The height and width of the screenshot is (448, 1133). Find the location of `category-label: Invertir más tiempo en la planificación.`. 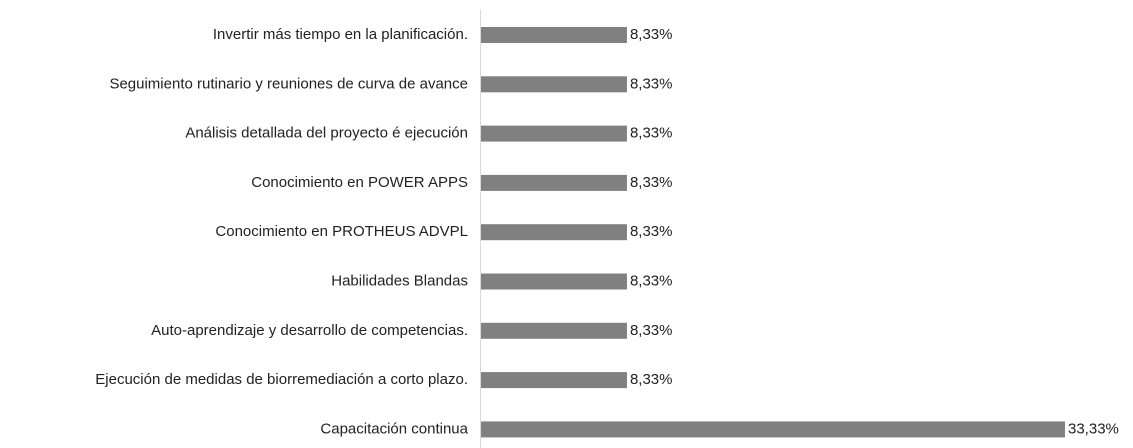

category-label: Invertir más tiempo en la planificación. is located at coordinates (340, 34).